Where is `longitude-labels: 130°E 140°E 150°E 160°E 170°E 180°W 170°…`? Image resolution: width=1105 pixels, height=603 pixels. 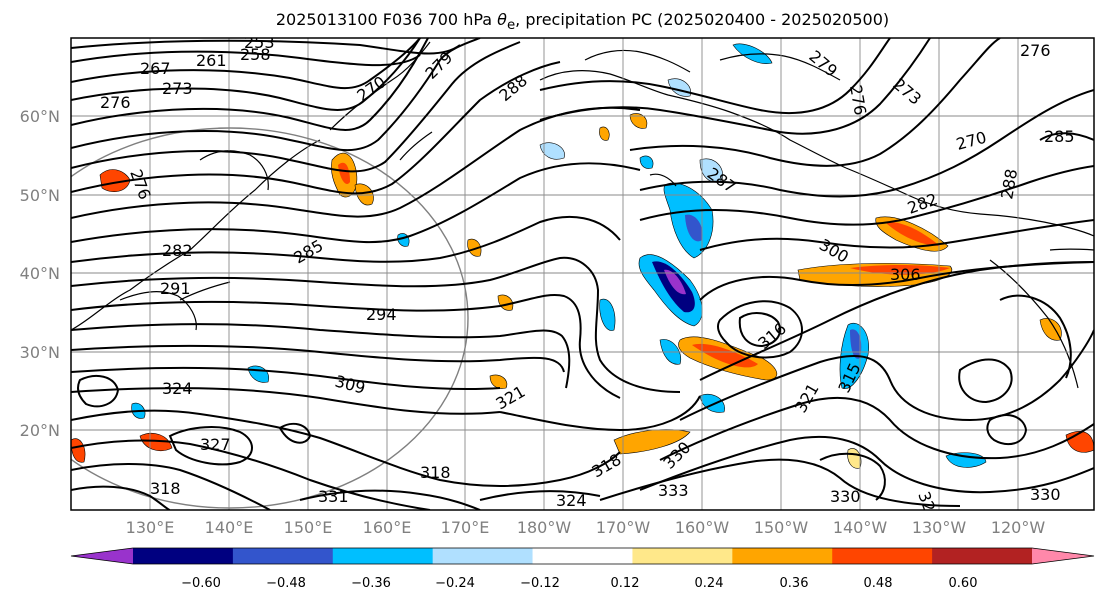
longitude-labels: 130°E 140°E 150°E 160°E 170°E 180°W 170°… is located at coordinates (586, 527).